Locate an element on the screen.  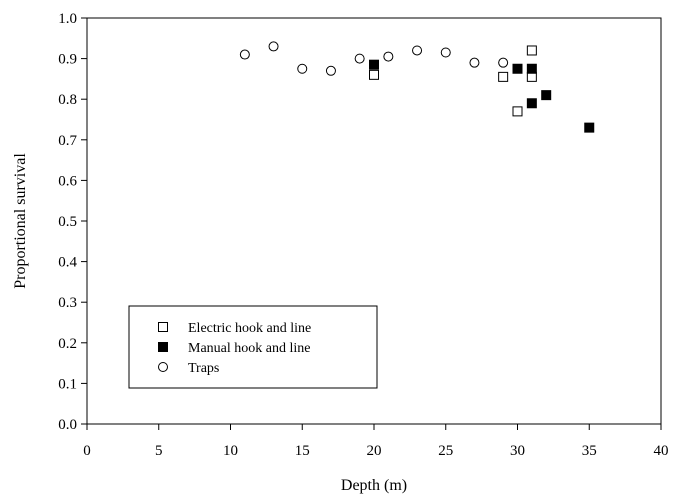
legend-label: Traps is located at coordinates (203, 368).